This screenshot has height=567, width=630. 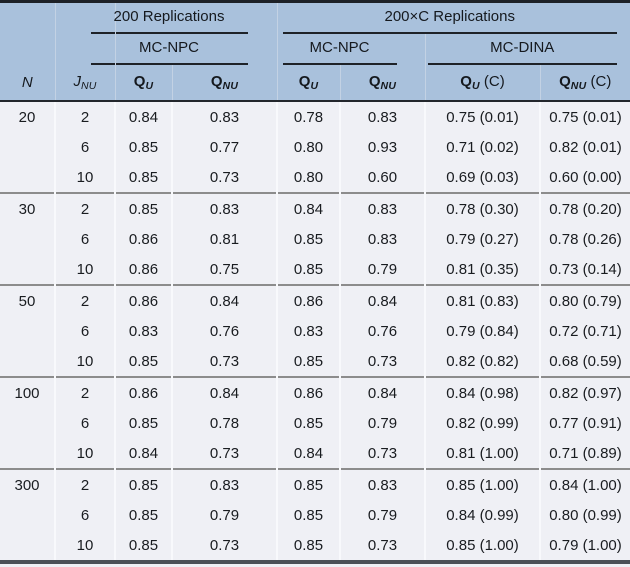 I want to click on col-header-jnu: JNU, so click(x=84, y=83).